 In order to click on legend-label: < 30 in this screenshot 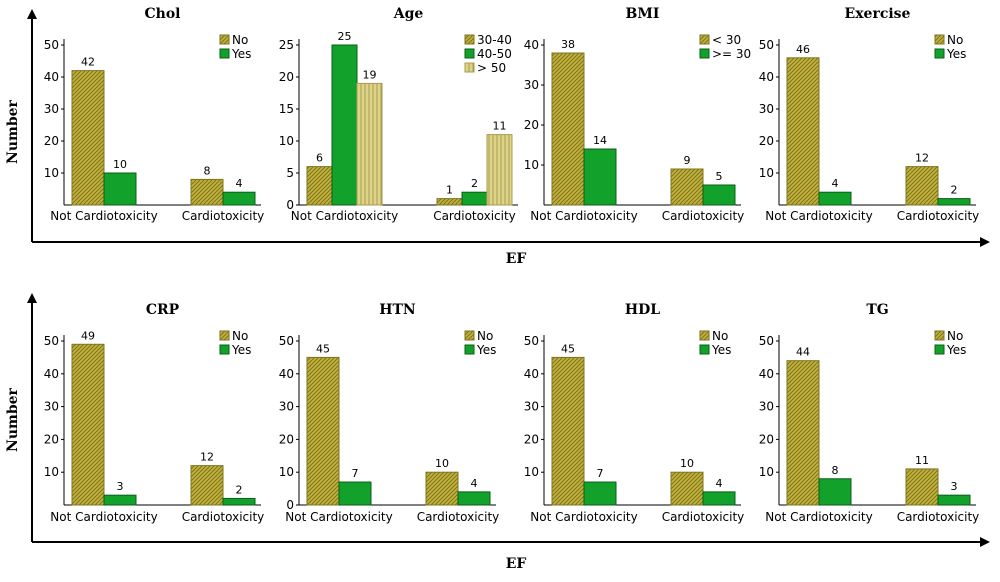, I will do `click(726, 40)`.